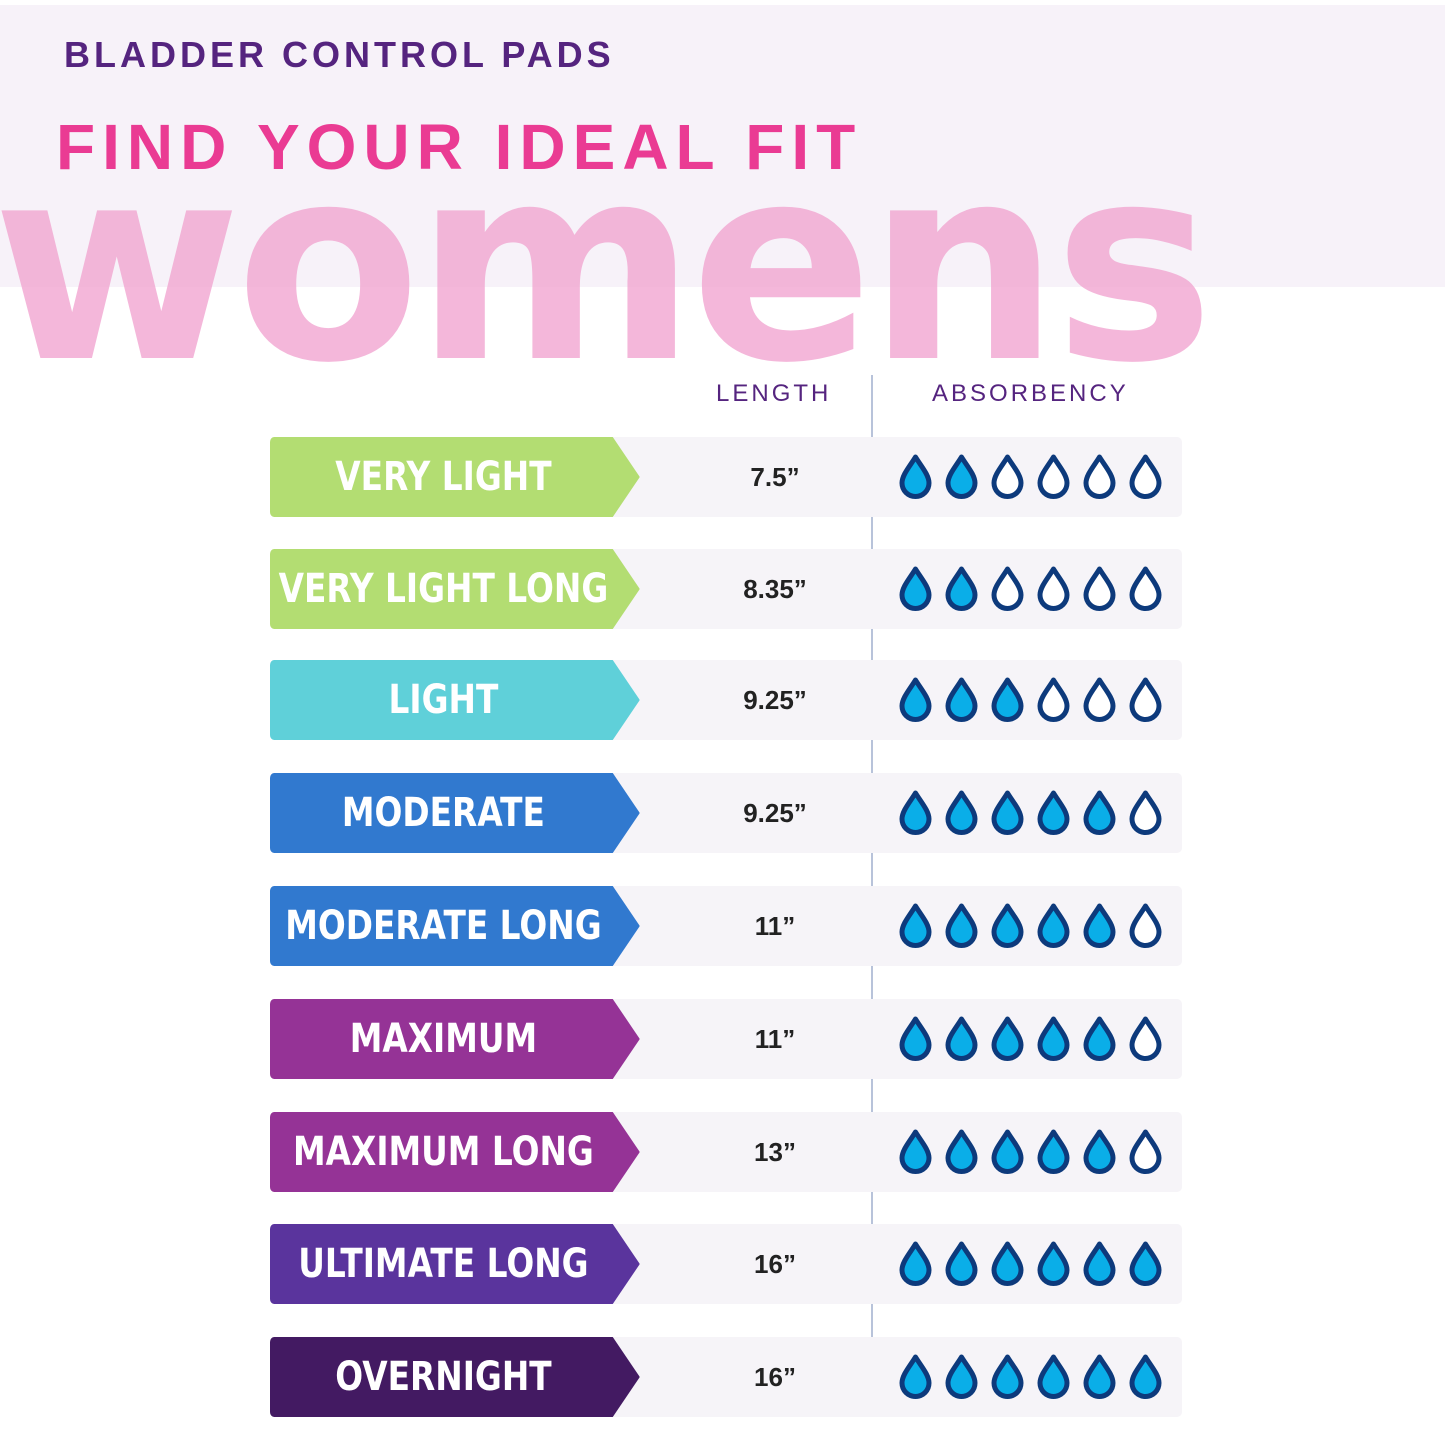  What do you see at coordinates (455, 813) in the screenshot?
I see `level-label: MODERATE` at bounding box center [455, 813].